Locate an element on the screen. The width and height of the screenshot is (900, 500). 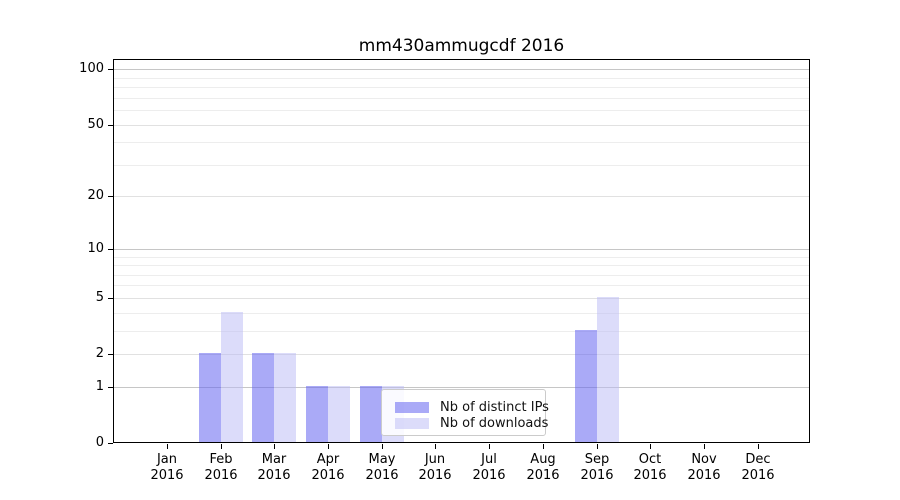
x-tick-month: Aug is located at coordinates (543, 459).